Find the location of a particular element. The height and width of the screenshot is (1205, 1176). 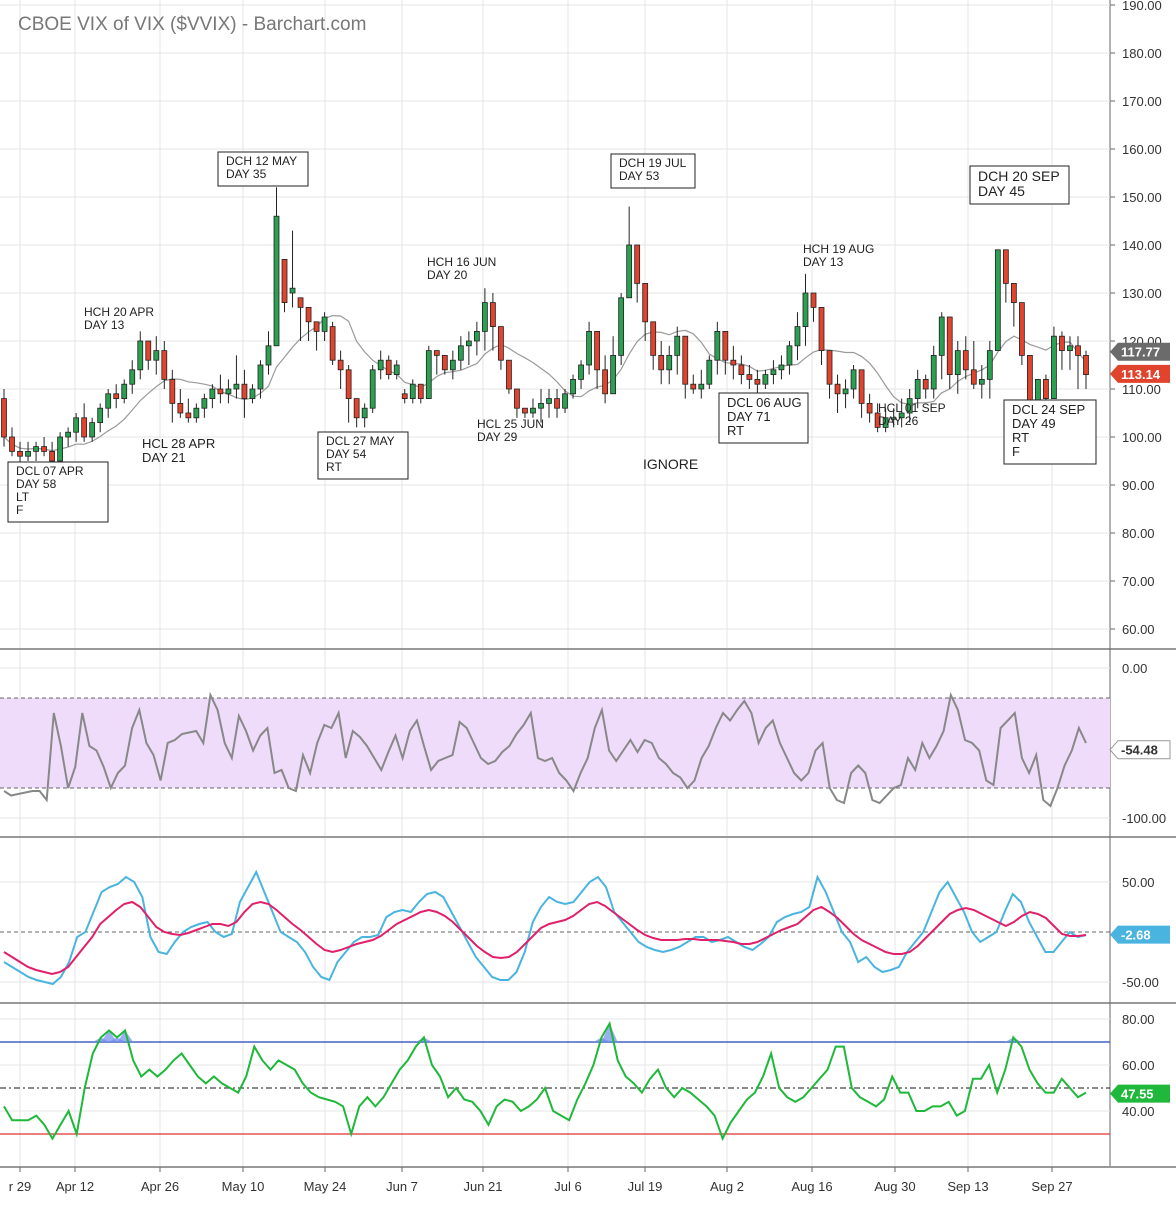

oscillator-1-line is located at coordinates (545, 749).